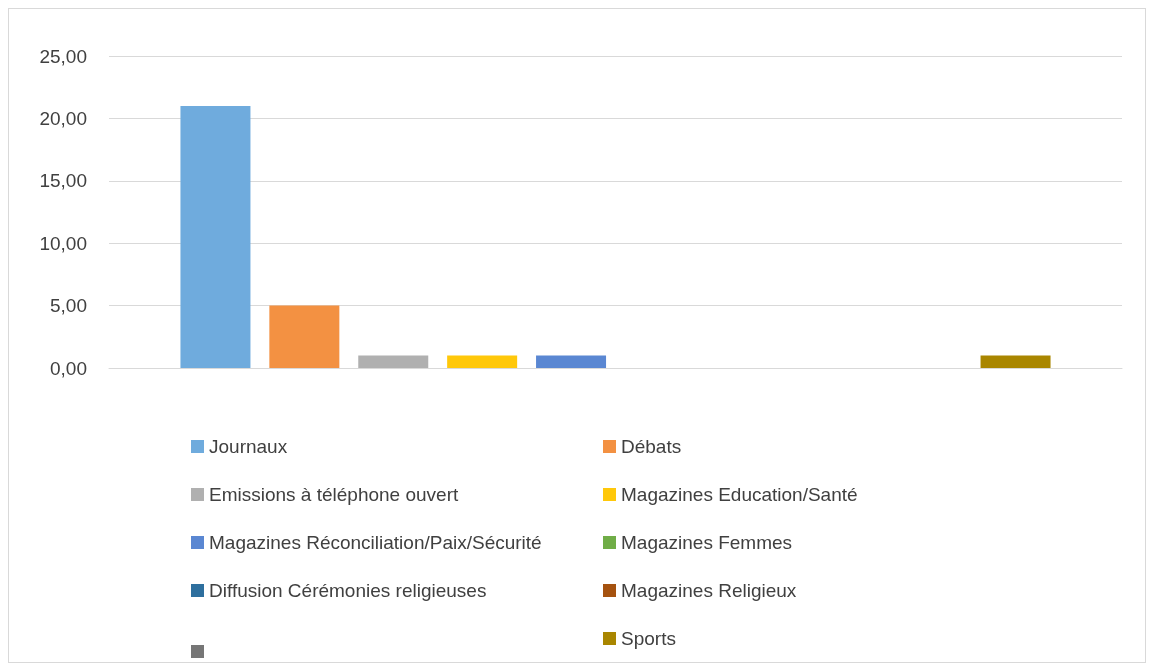  I want to click on legend-label: Emissions à téléphone ouvert, so click(334, 494).